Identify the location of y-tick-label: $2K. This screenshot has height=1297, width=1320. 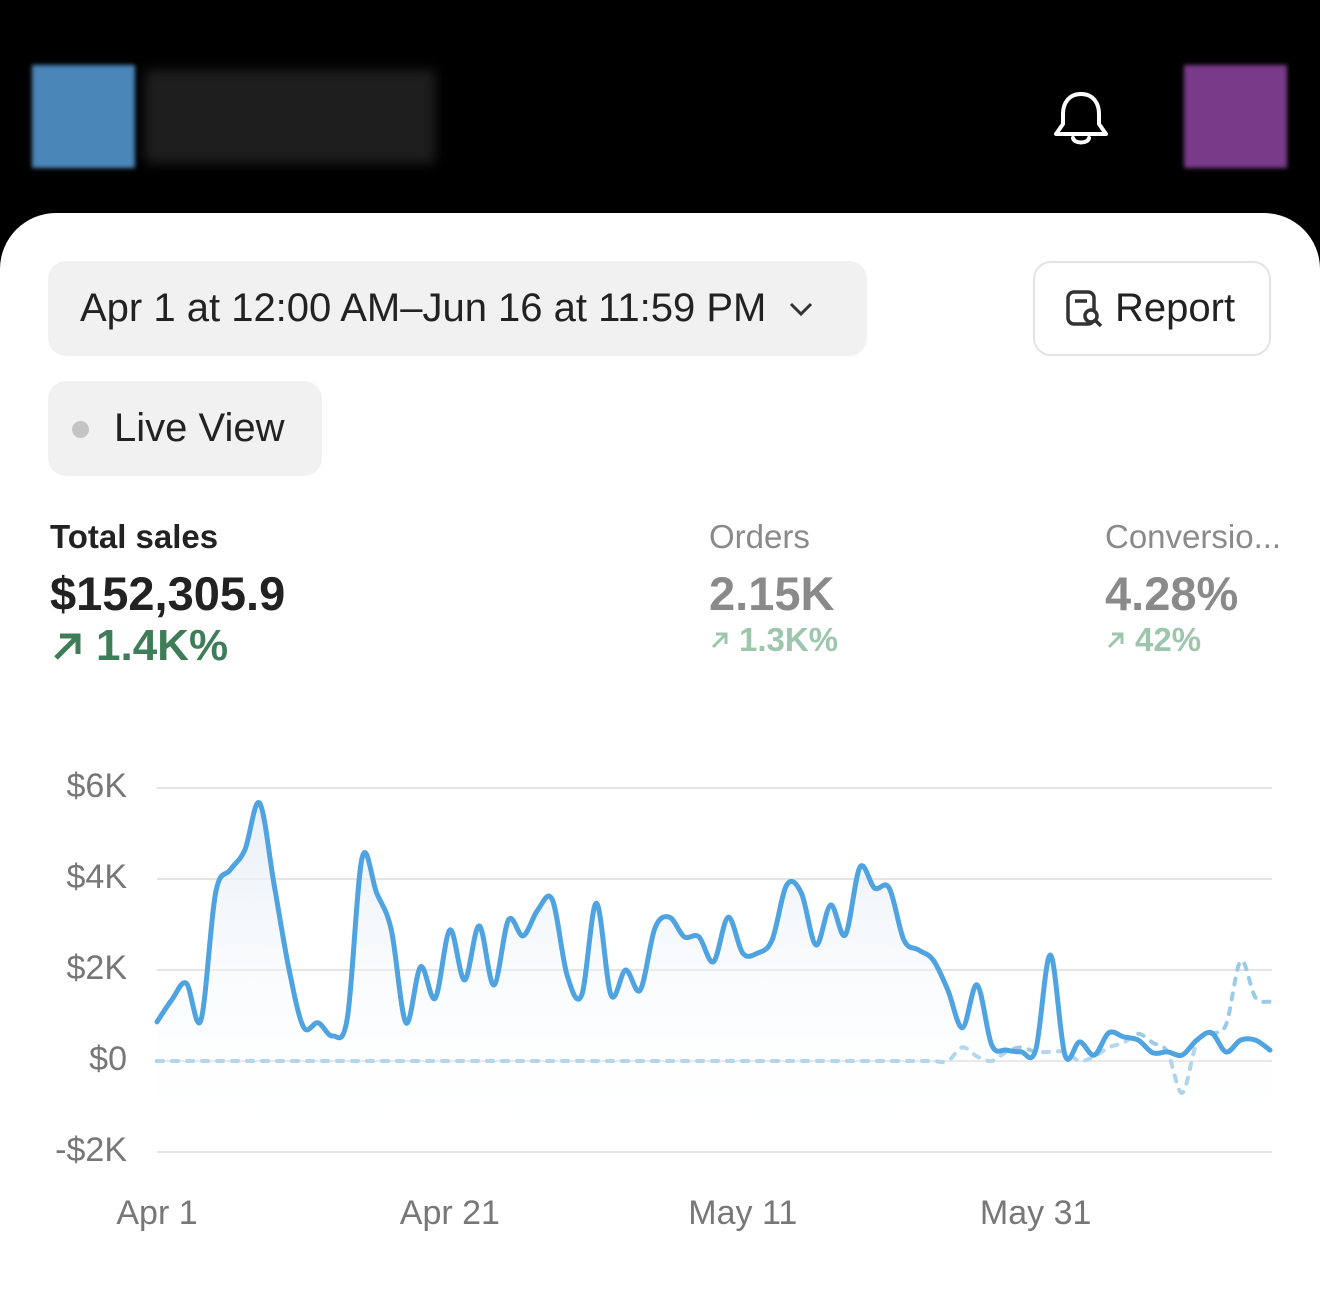
(97, 968).